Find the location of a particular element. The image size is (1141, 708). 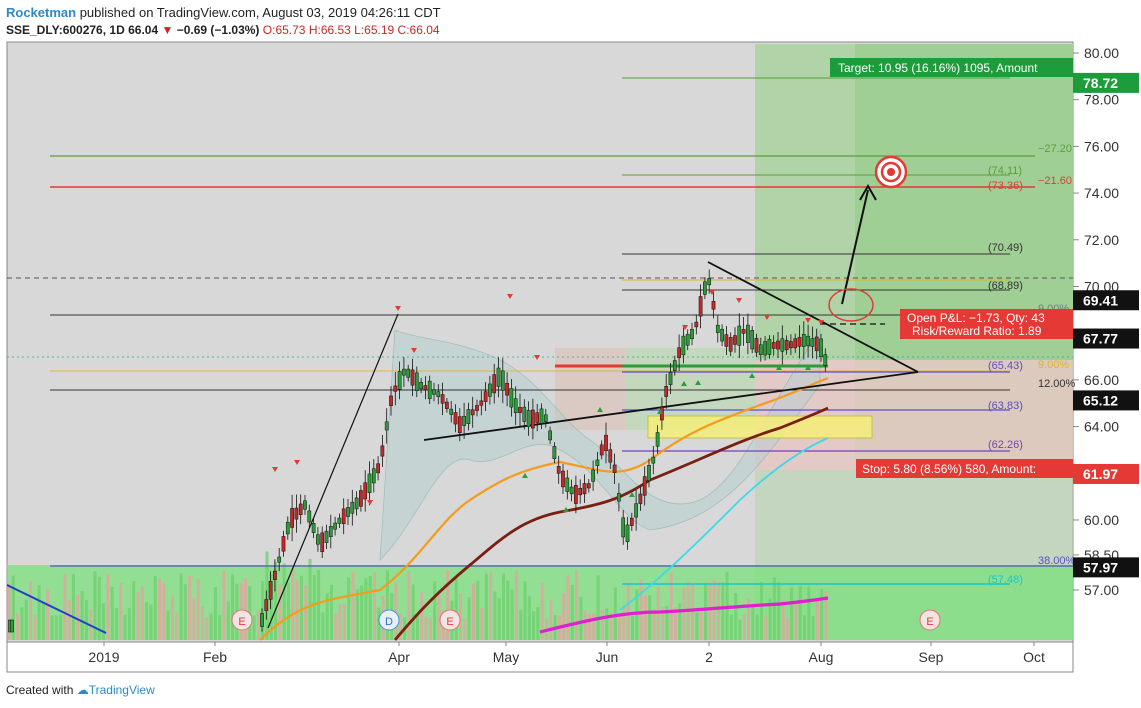

price-tick-label: 64.00 is located at coordinates (1101, 427).